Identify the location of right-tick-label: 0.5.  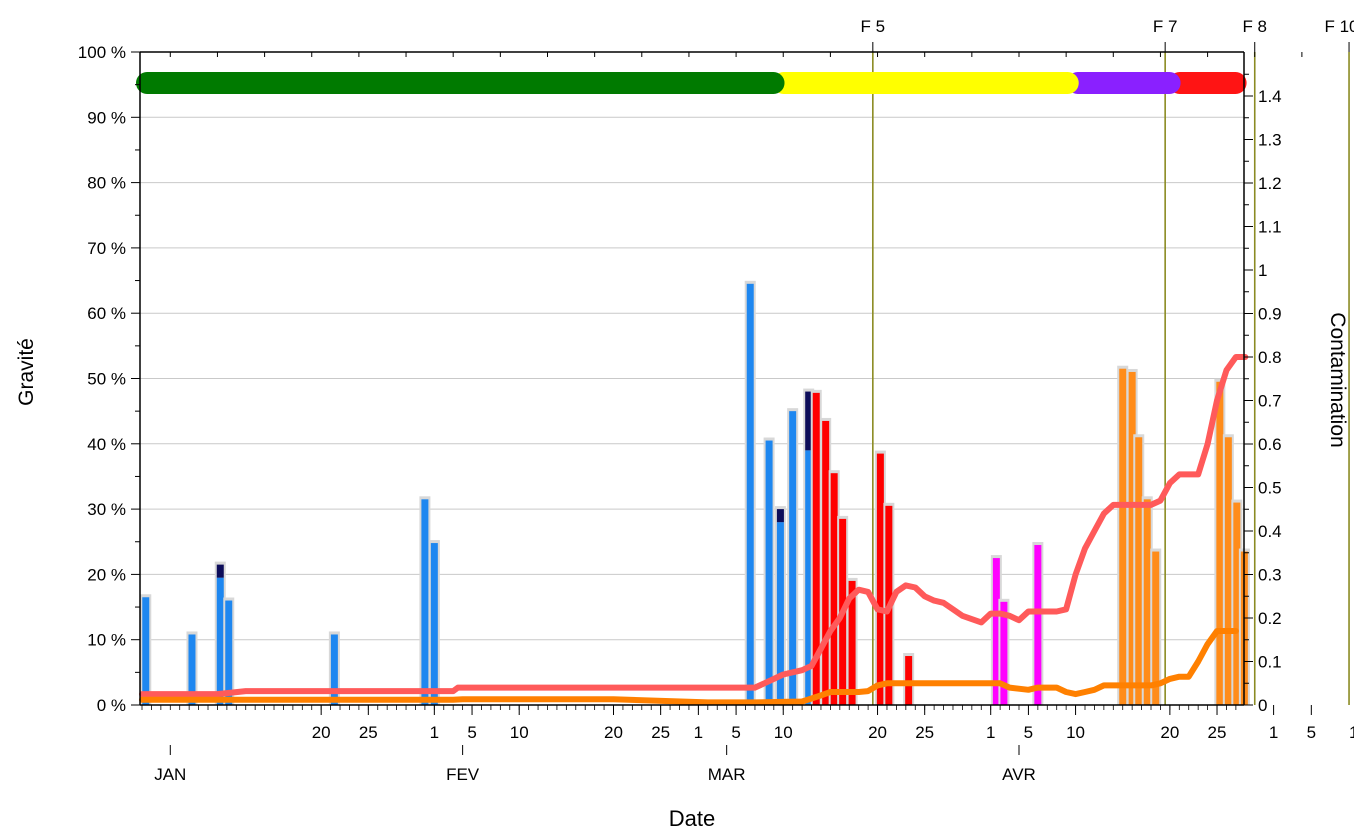
(1270, 488).